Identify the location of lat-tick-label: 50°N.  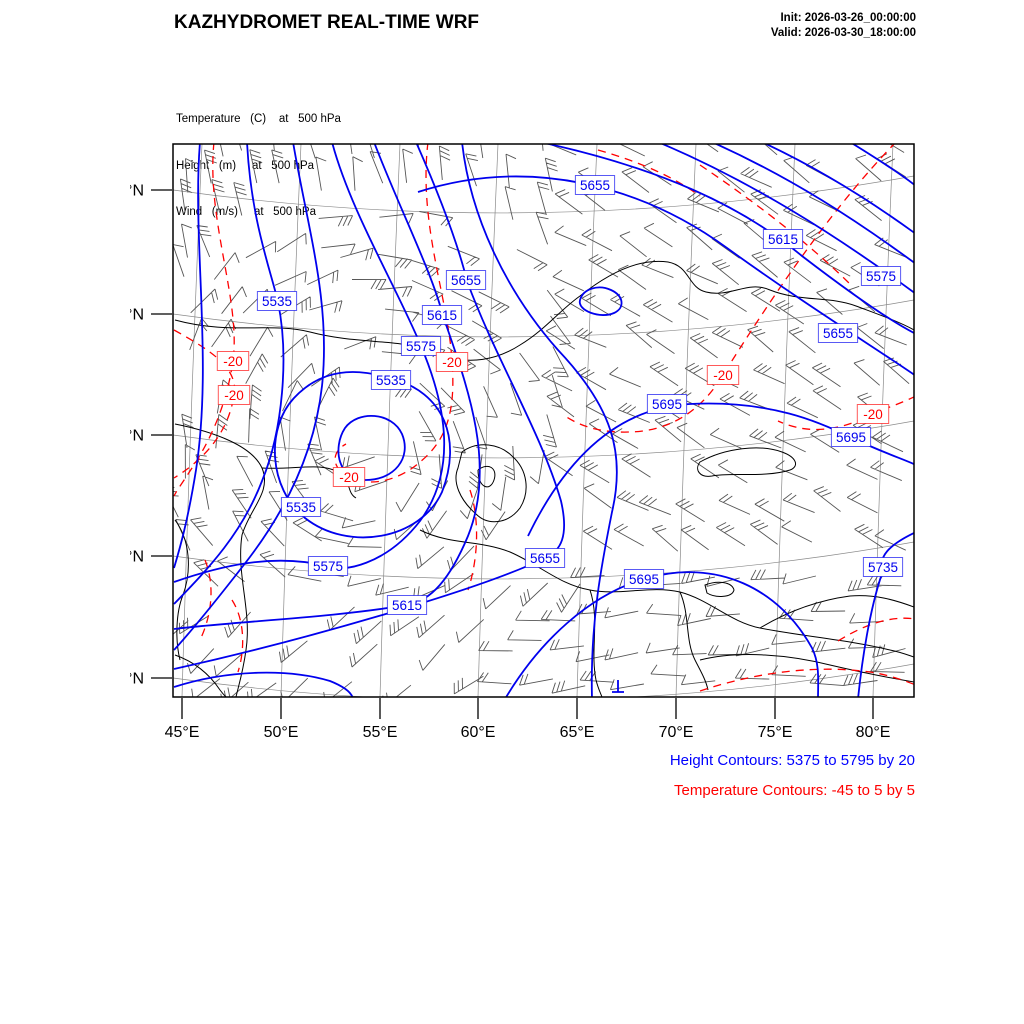
(137, 315).